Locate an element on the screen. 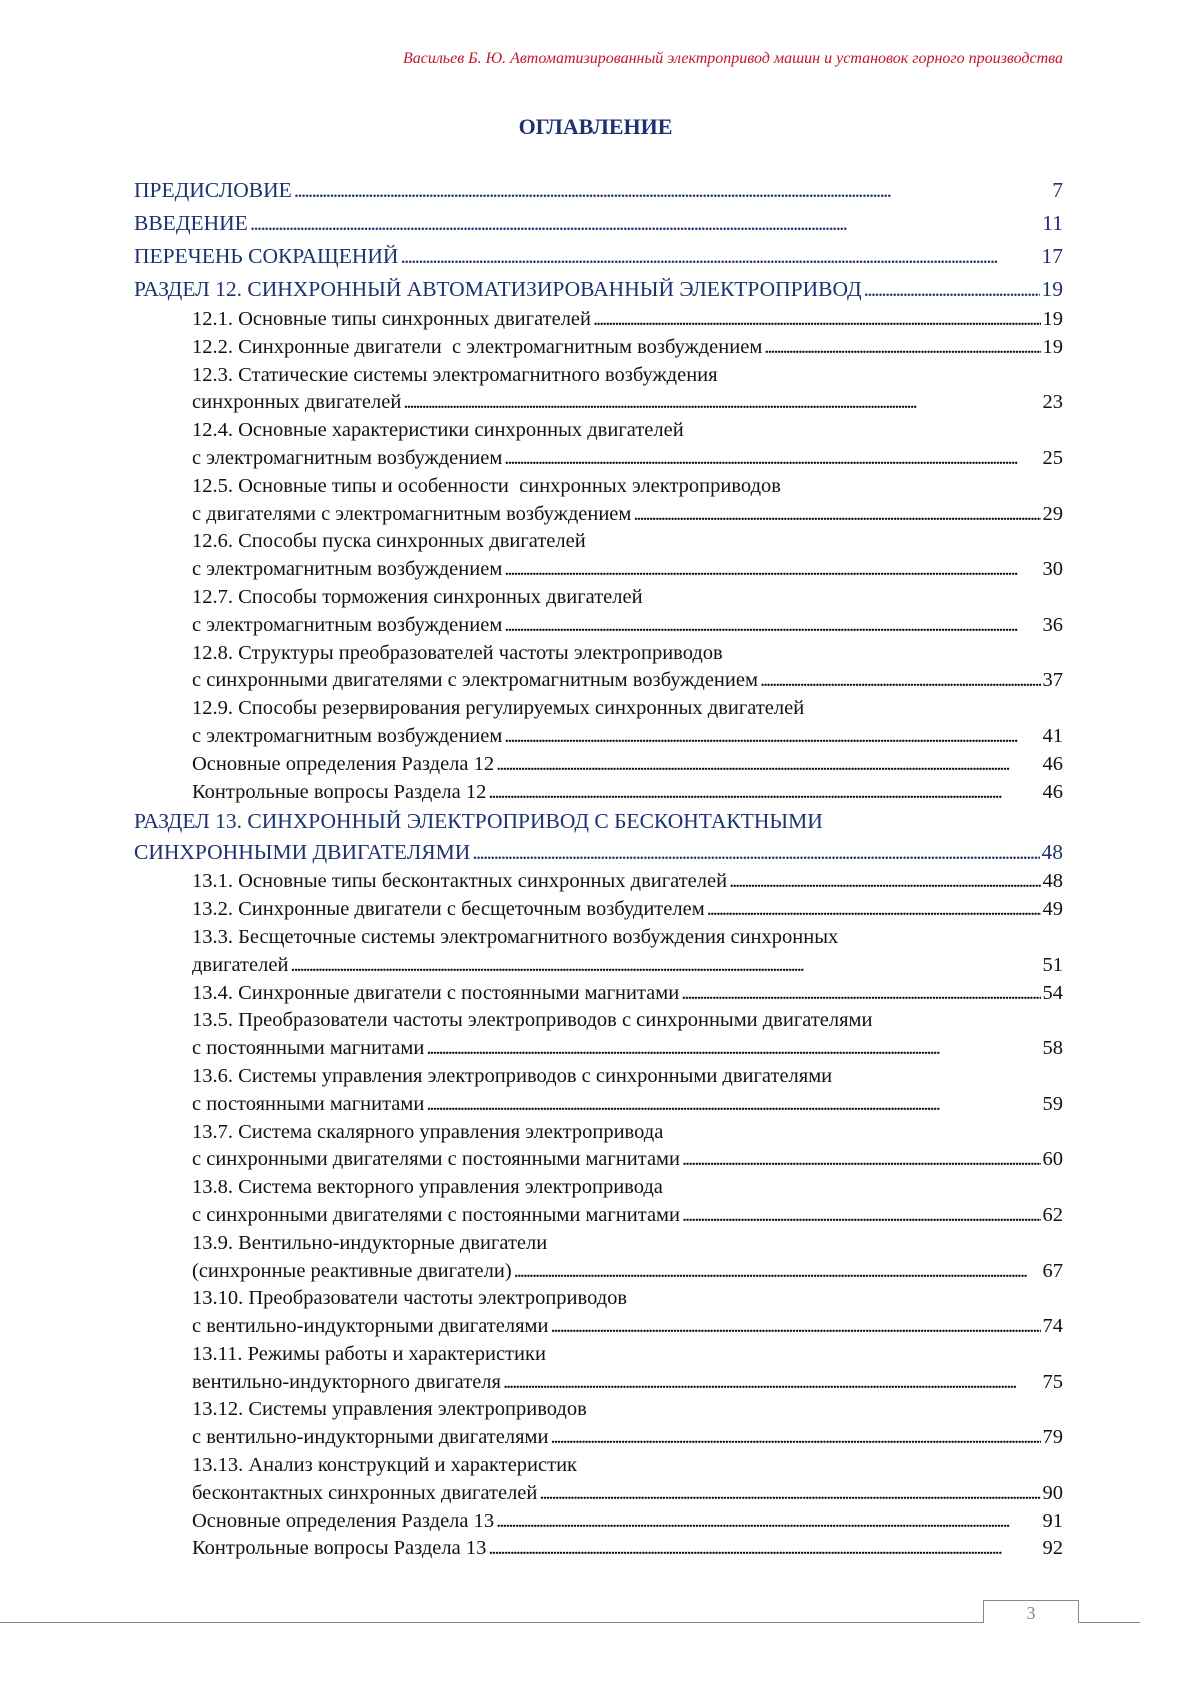  toc-page-number: 11 is located at coordinates (1052, 223).